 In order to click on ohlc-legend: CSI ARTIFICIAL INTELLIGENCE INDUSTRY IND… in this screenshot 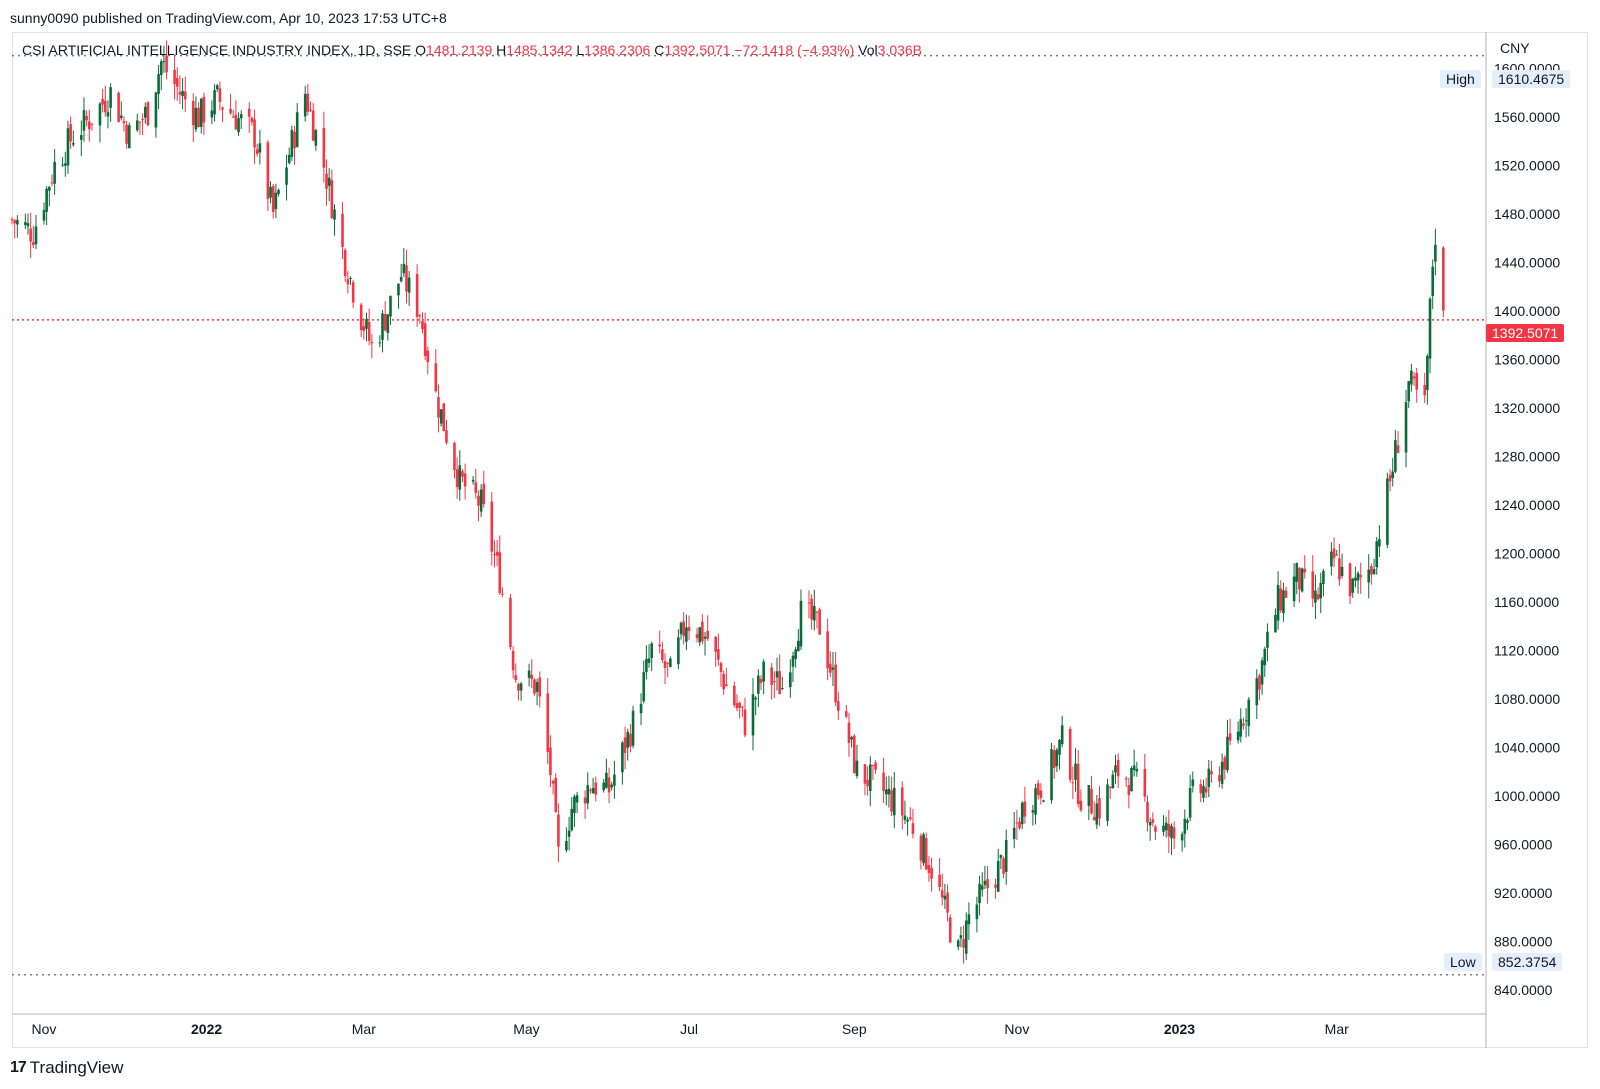, I will do `click(472, 50)`.